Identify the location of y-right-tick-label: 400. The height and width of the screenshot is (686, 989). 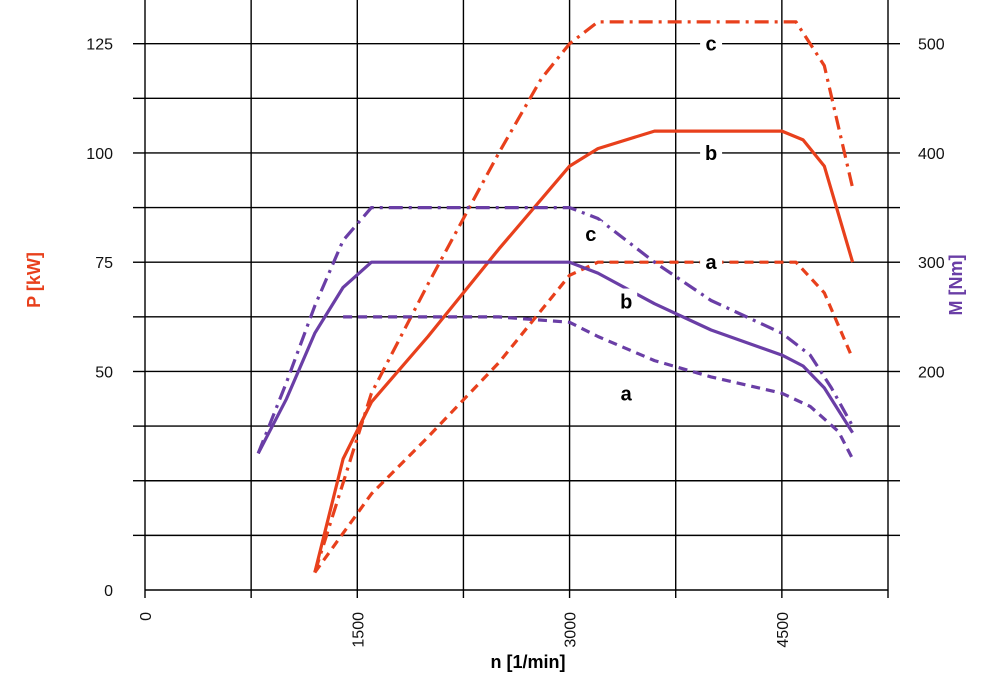
(931, 154).